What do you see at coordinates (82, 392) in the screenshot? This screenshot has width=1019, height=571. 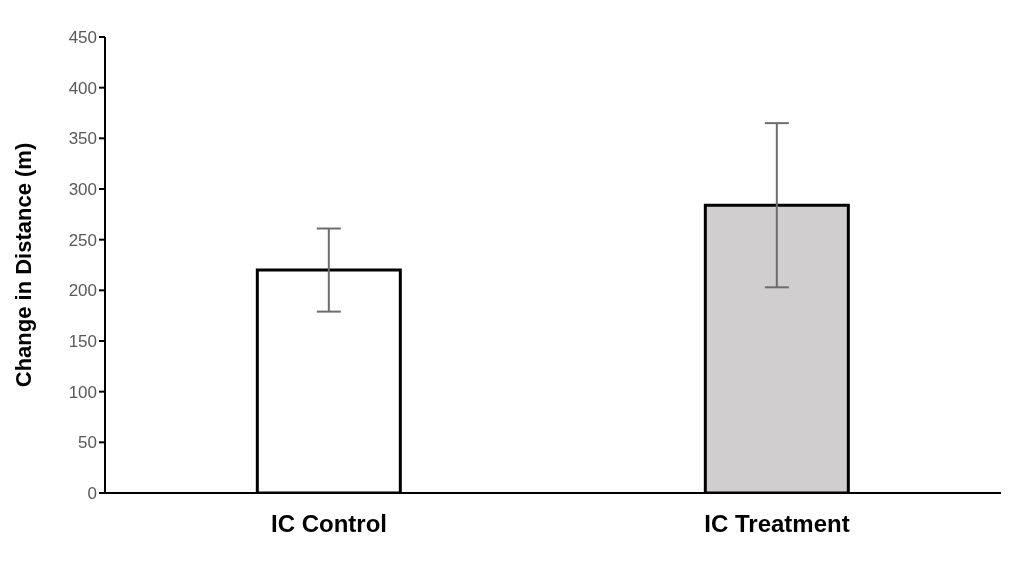 I see `y-tick-label: 100` at bounding box center [82, 392].